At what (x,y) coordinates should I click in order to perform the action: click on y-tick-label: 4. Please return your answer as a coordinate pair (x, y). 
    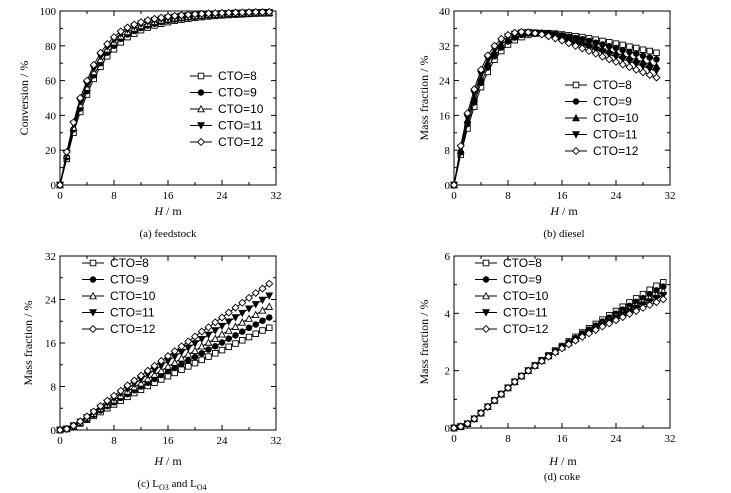
    Looking at the image, I should click on (448, 314).